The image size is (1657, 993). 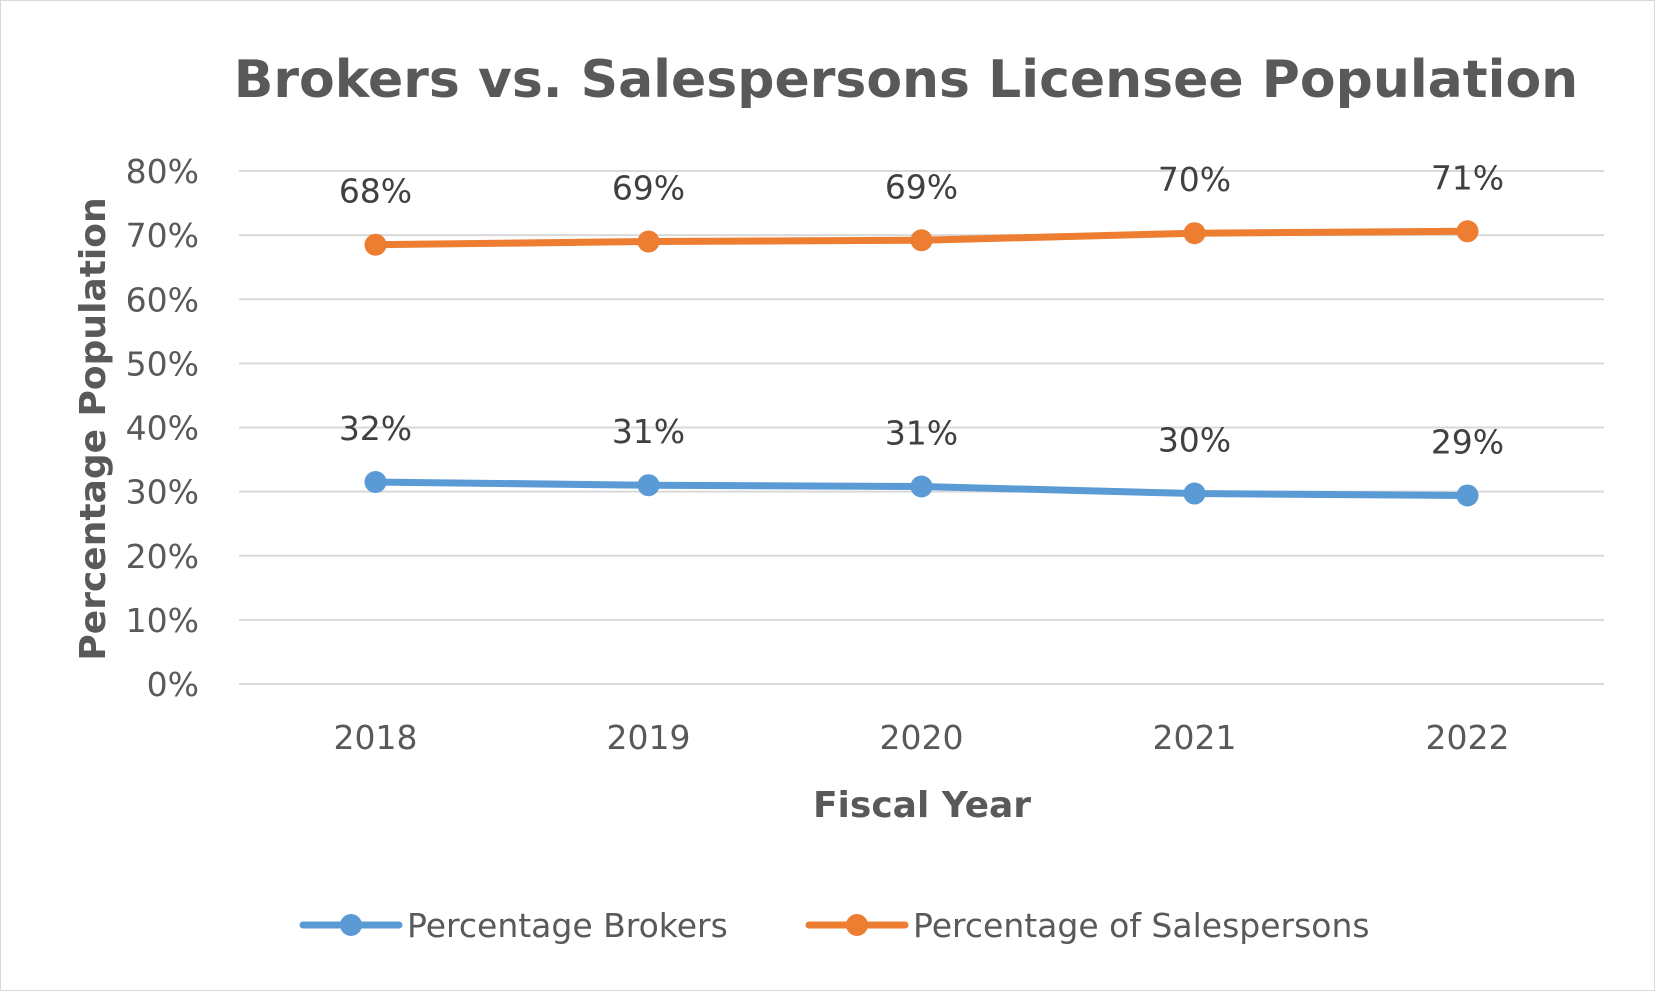 What do you see at coordinates (1194, 440) in the screenshot?
I see `data-label: 30%` at bounding box center [1194, 440].